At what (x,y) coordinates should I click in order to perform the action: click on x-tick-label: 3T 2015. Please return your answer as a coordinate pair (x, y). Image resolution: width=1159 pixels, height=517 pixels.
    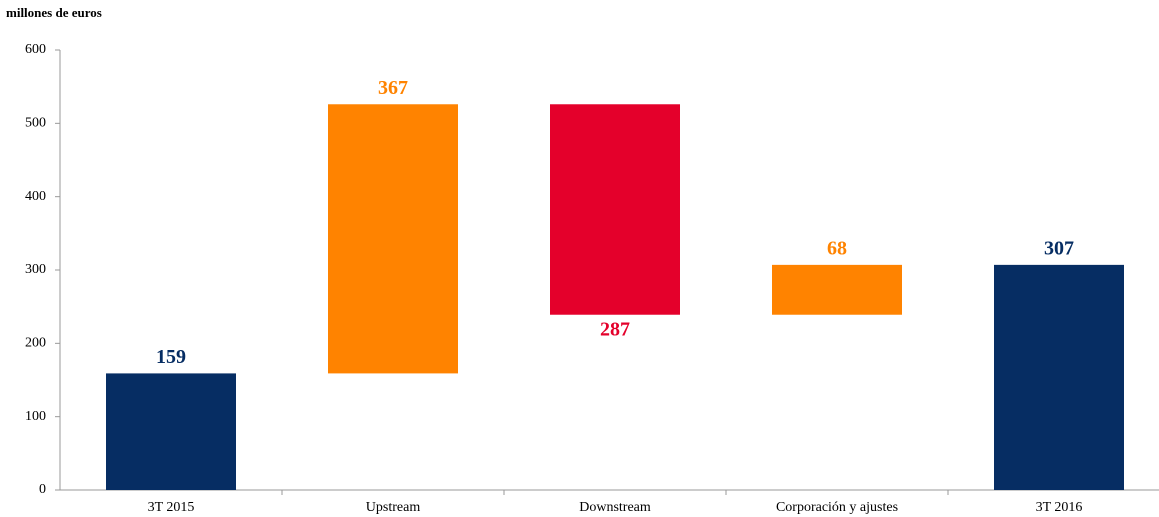
    Looking at the image, I should click on (171, 507).